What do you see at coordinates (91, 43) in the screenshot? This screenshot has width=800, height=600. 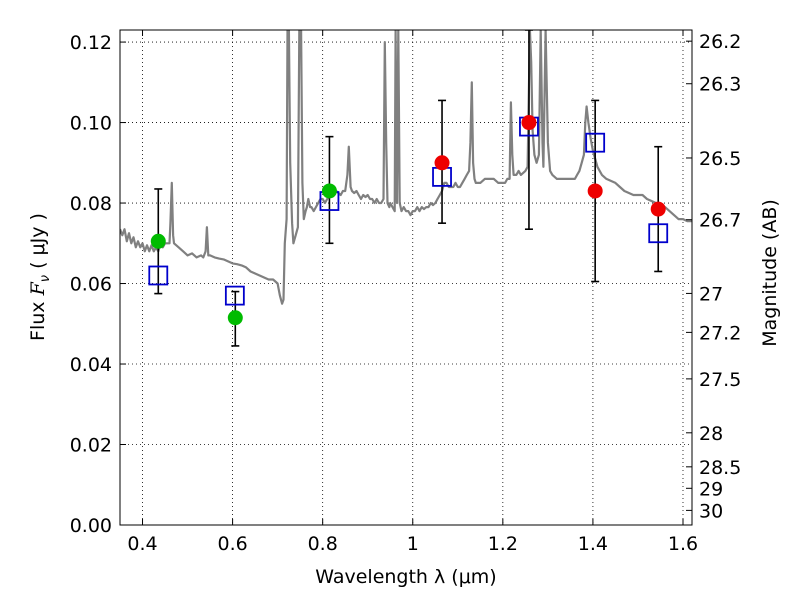 I see `y-tick-label: 0.12` at bounding box center [91, 43].